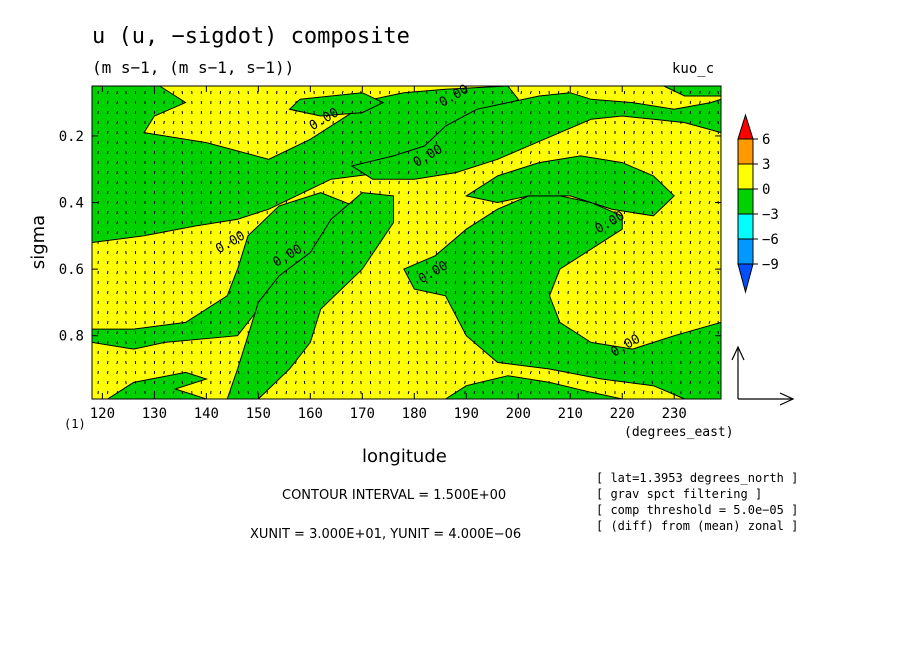 This screenshot has height=654, width=904. Describe the element at coordinates (697, 526) in the screenshot. I see `note-line: [ (diff) from (mean) zonal ]` at that location.